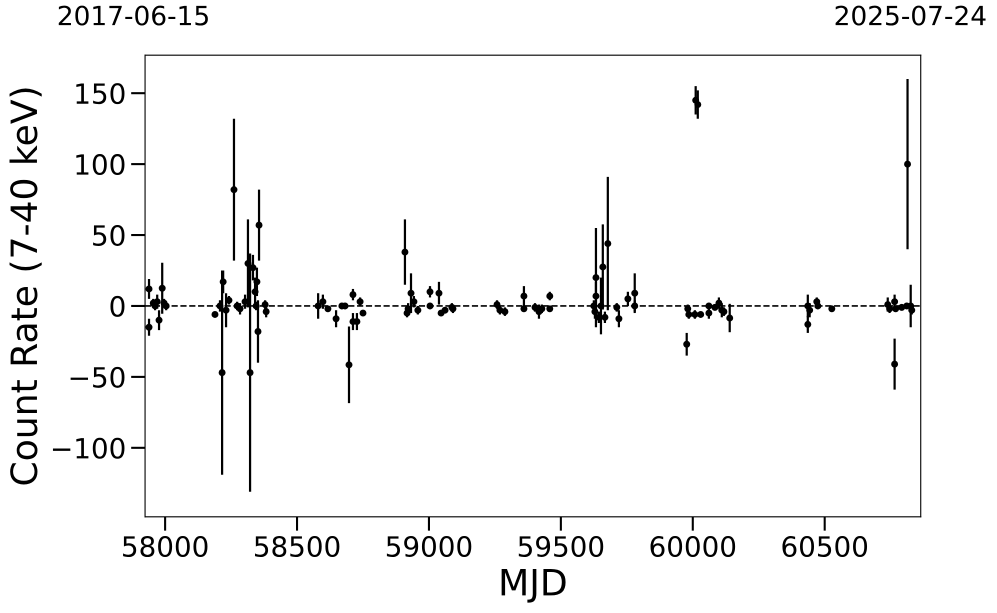 This screenshot has height=613, width=997. Describe the element at coordinates (561, 547) in the screenshot. I see `x-tick-label: 59500` at that location.